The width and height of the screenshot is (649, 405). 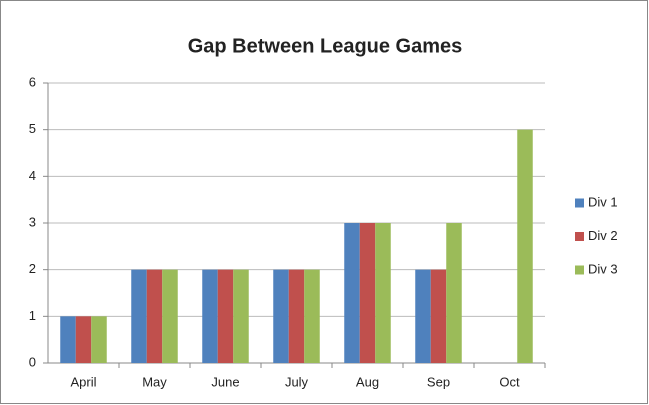 I want to click on legend-label: Div 2, so click(x=603, y=235).